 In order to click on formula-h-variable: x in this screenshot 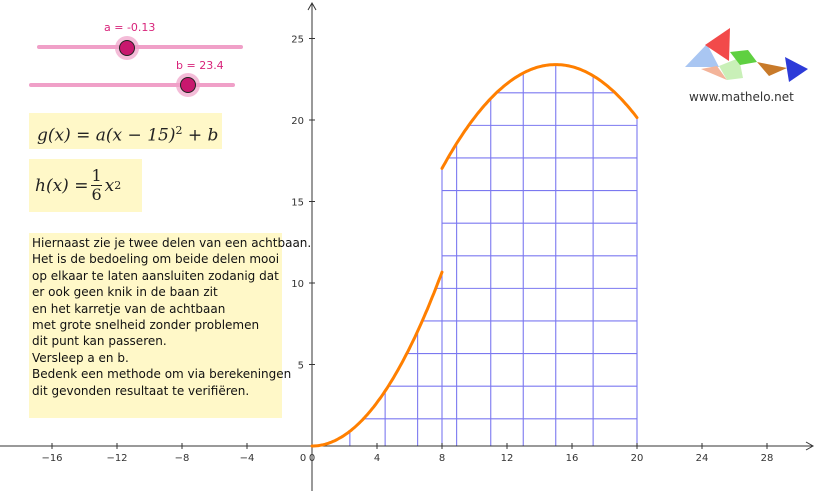, I will do `click(109, 185)`.